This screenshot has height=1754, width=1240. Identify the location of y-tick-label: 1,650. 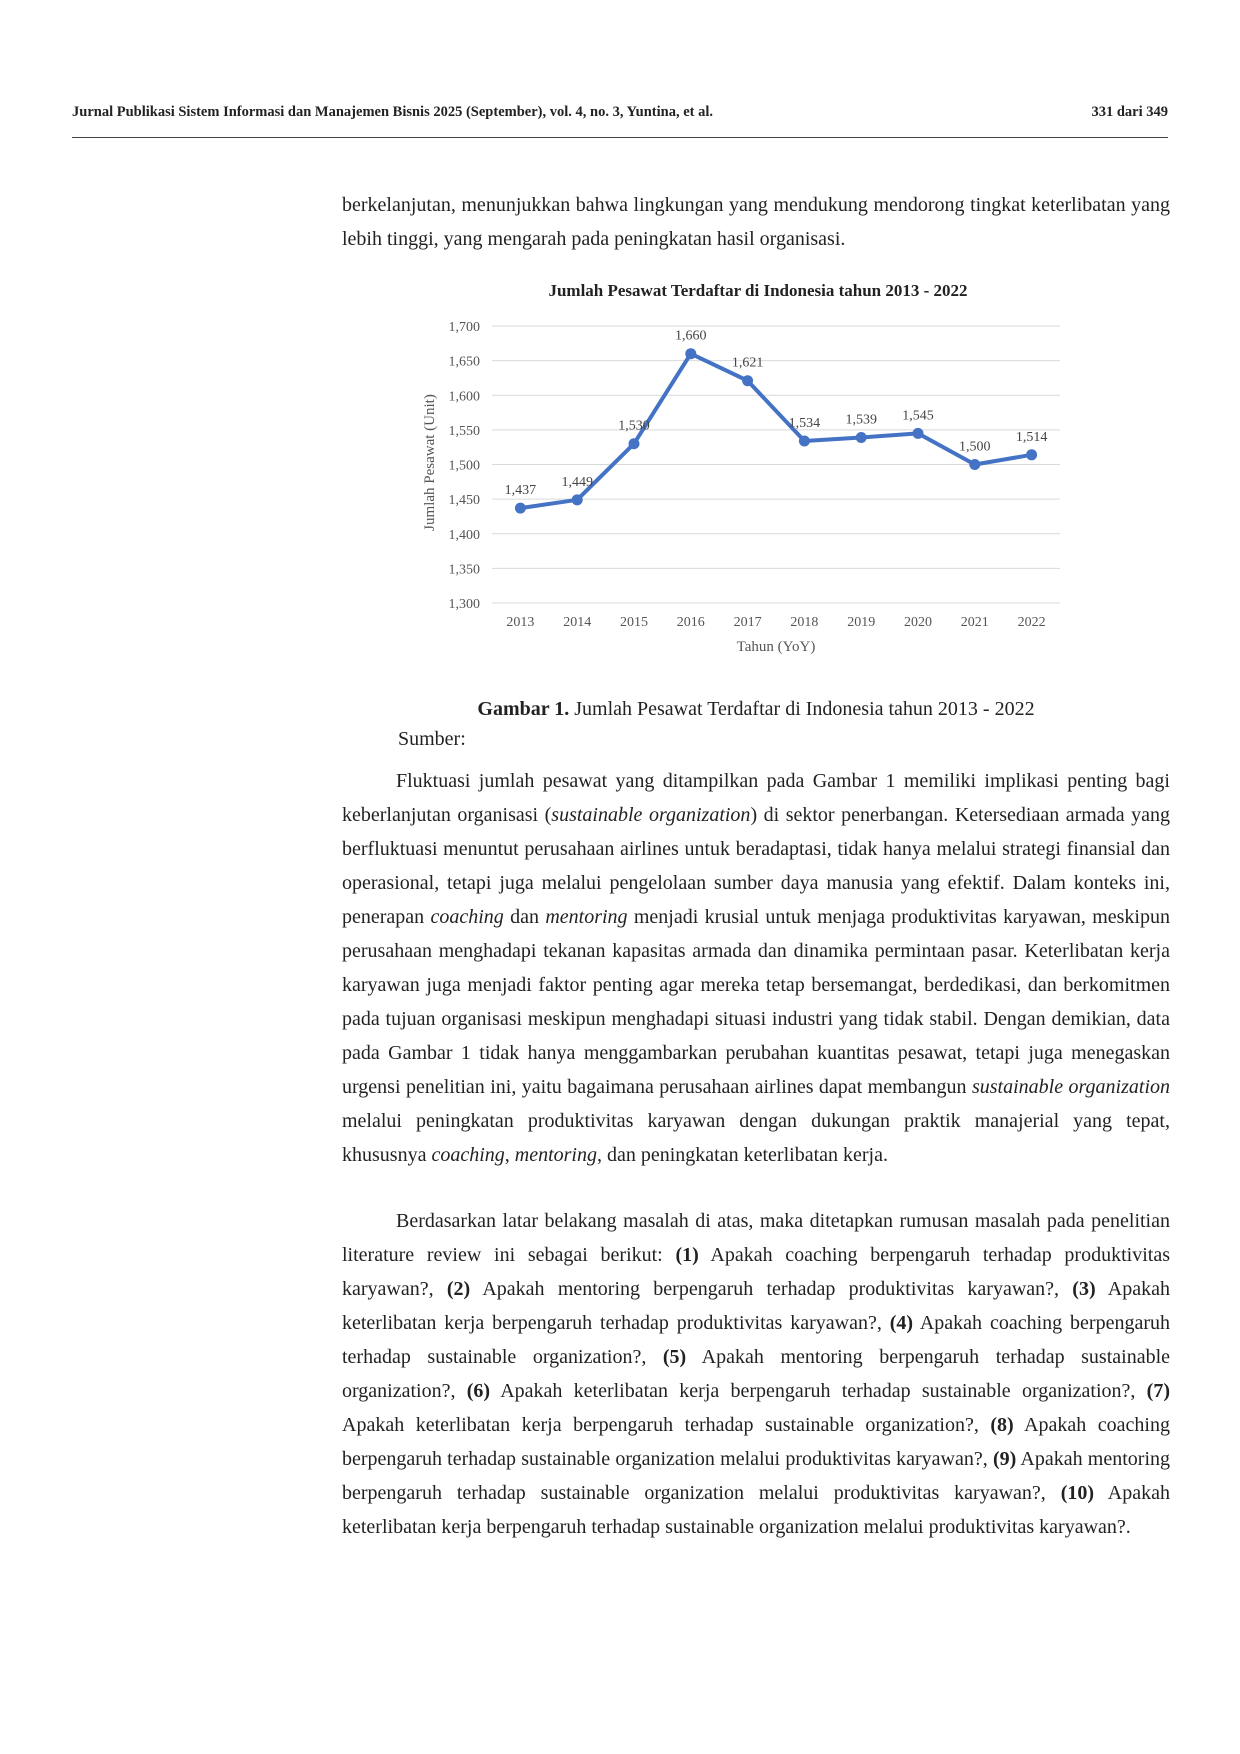
(465, 362).